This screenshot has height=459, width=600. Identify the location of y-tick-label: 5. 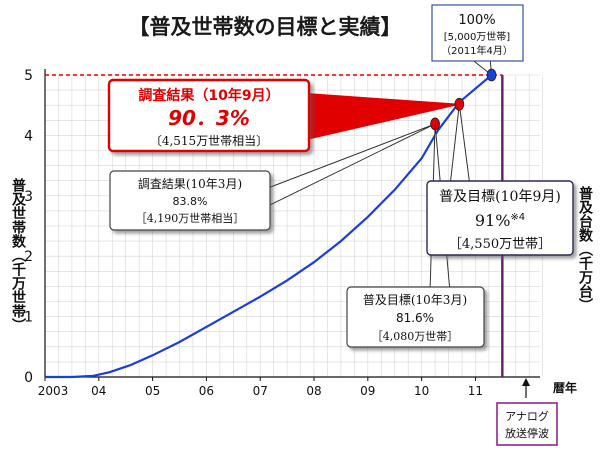
(28, 76).